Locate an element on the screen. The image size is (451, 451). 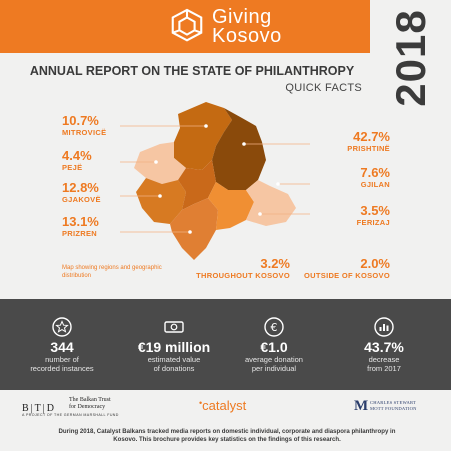
region-prishtine is located at coordinates (239, 149).